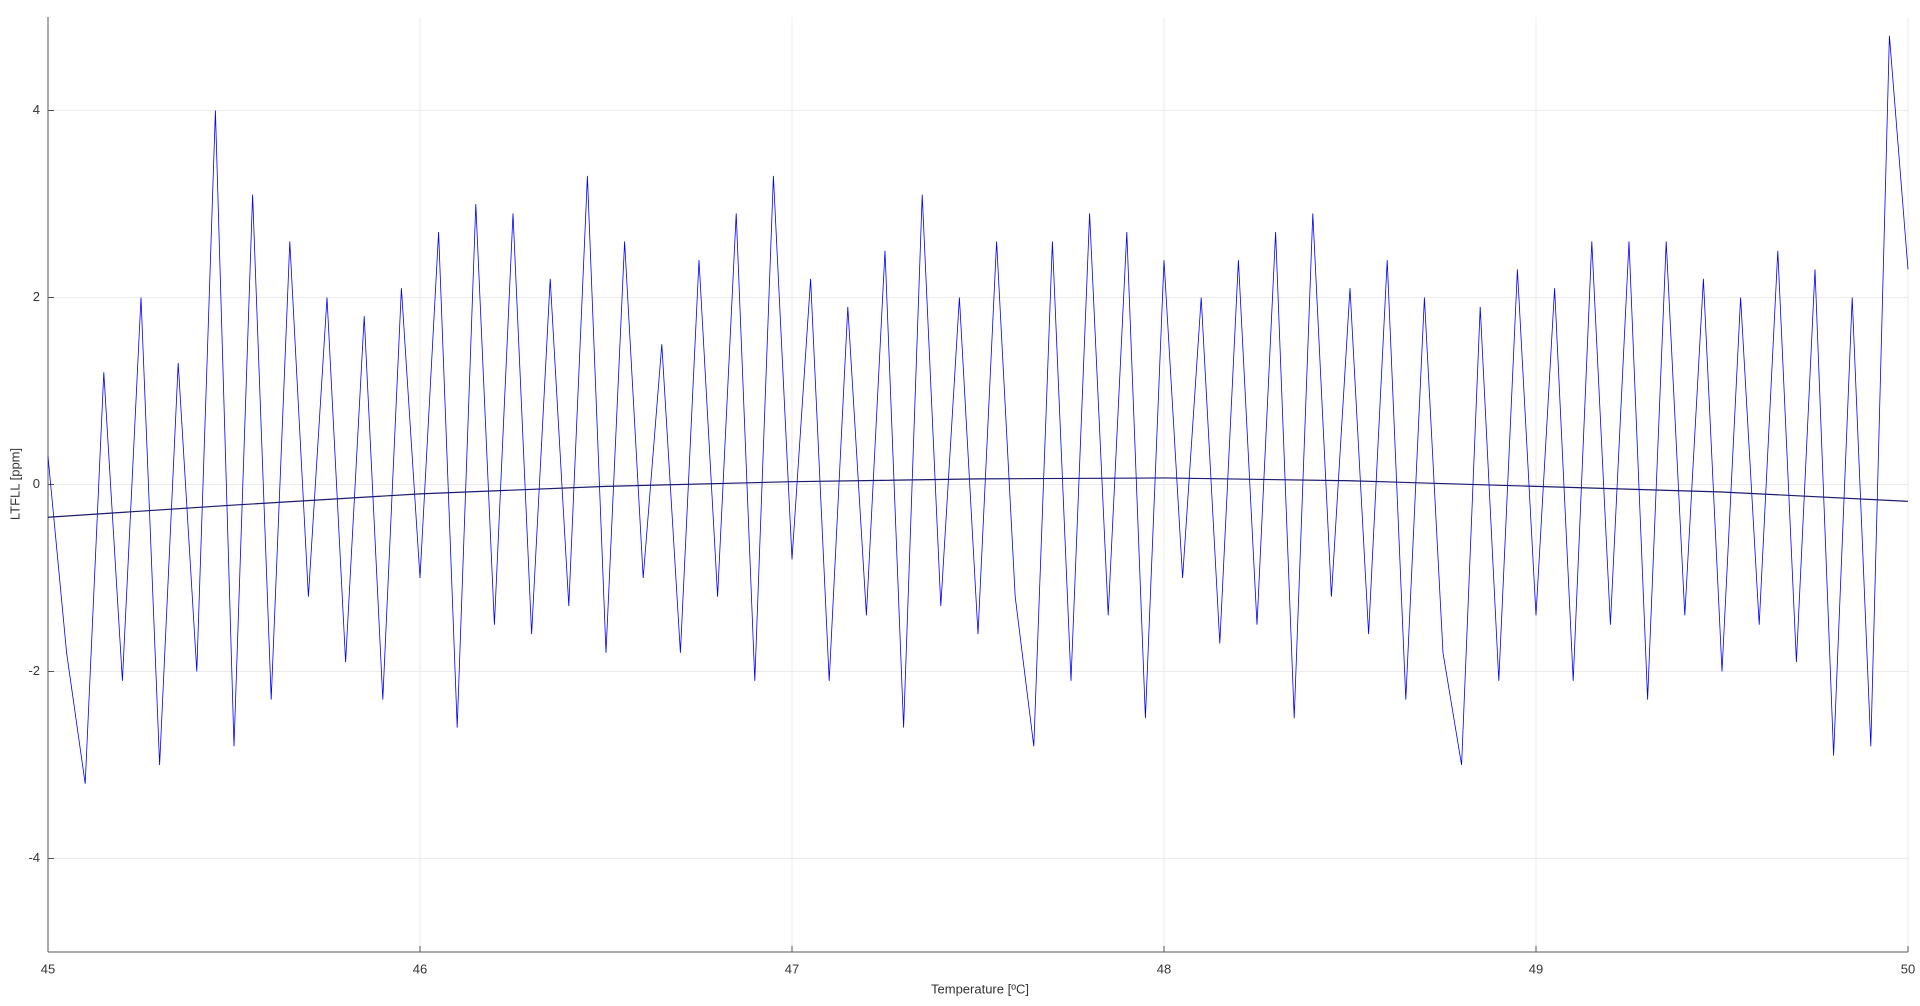  Describe the element at coordinates (36, 296) in the screenshot. I see `y-tick-label: 2` at that location.